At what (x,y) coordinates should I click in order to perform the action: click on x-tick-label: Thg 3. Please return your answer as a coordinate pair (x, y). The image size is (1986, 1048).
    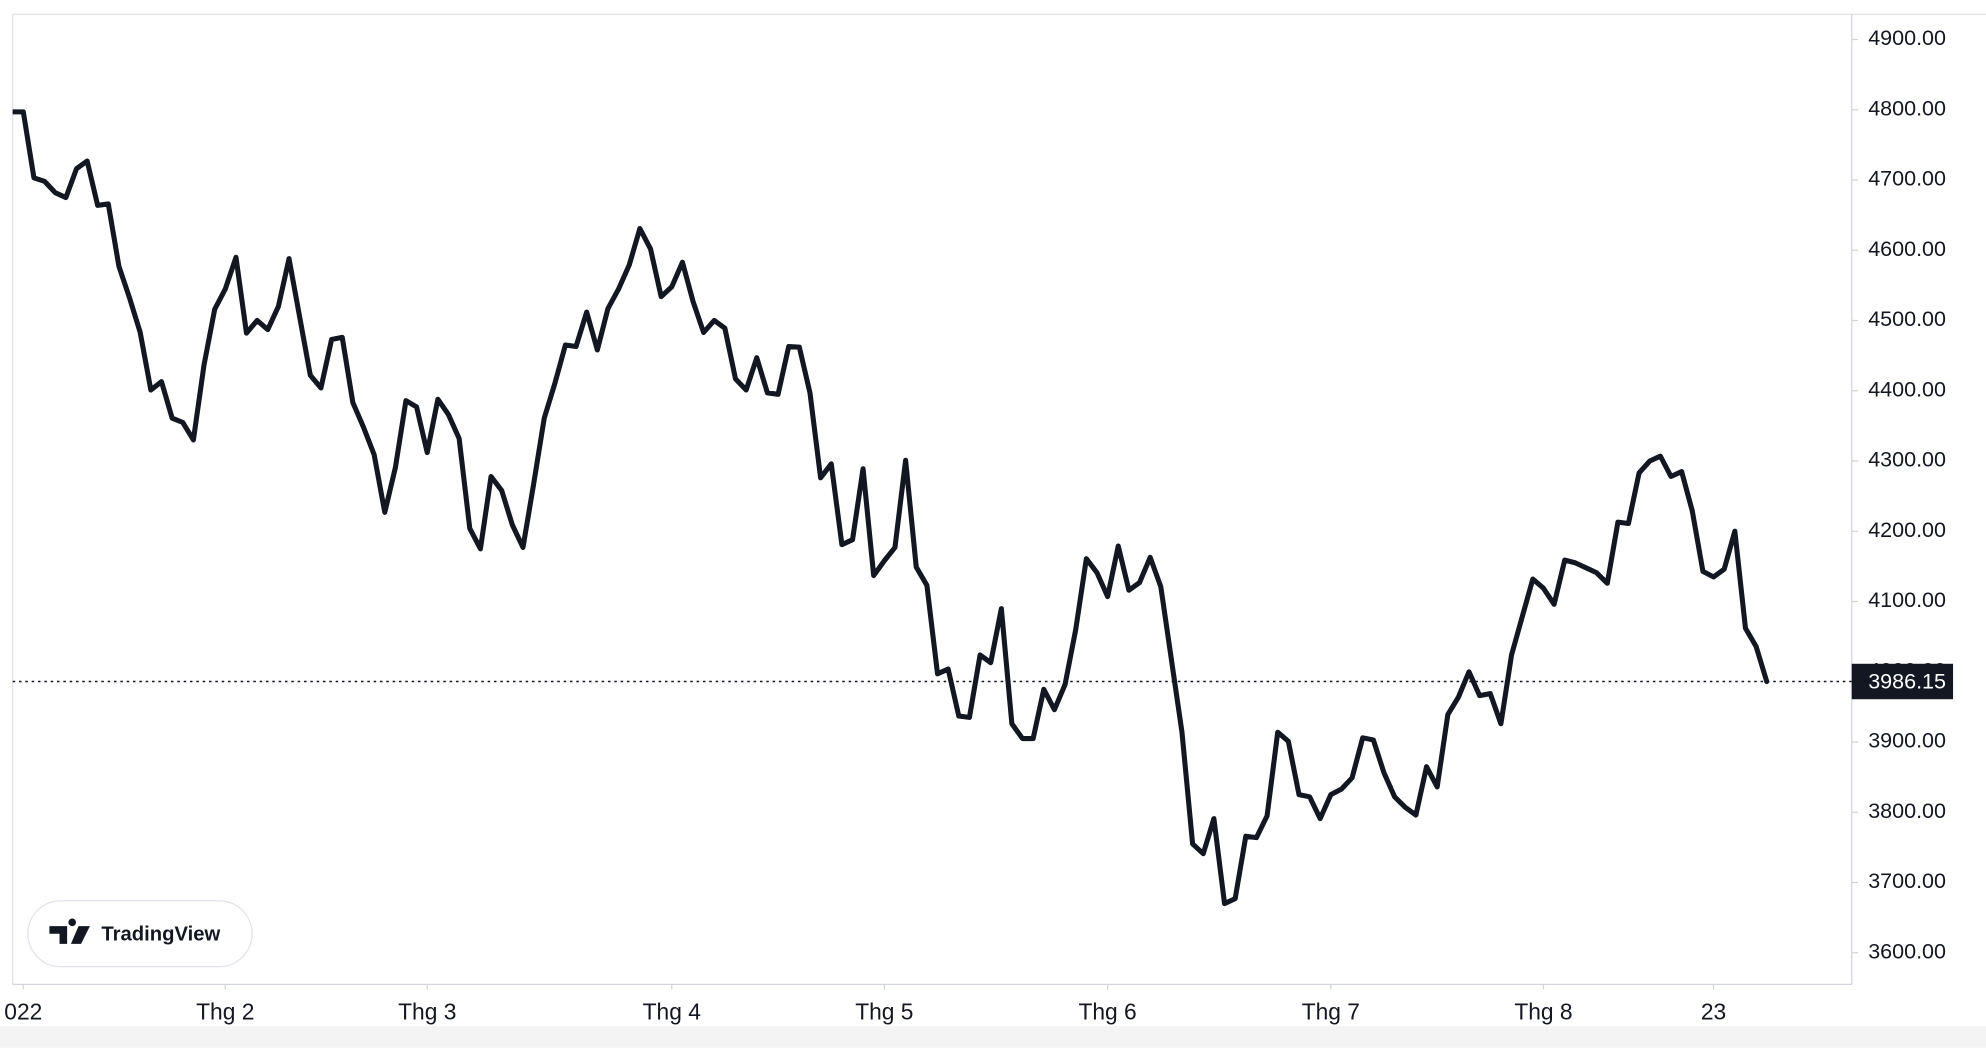
    Looking at the image, I should click on (427, 1012).